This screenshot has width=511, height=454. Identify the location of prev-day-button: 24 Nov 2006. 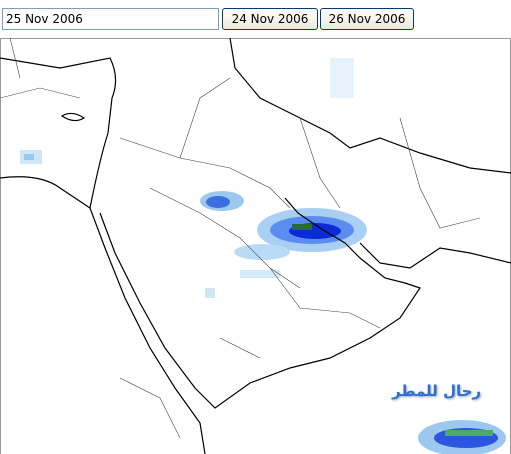
(270, 19).